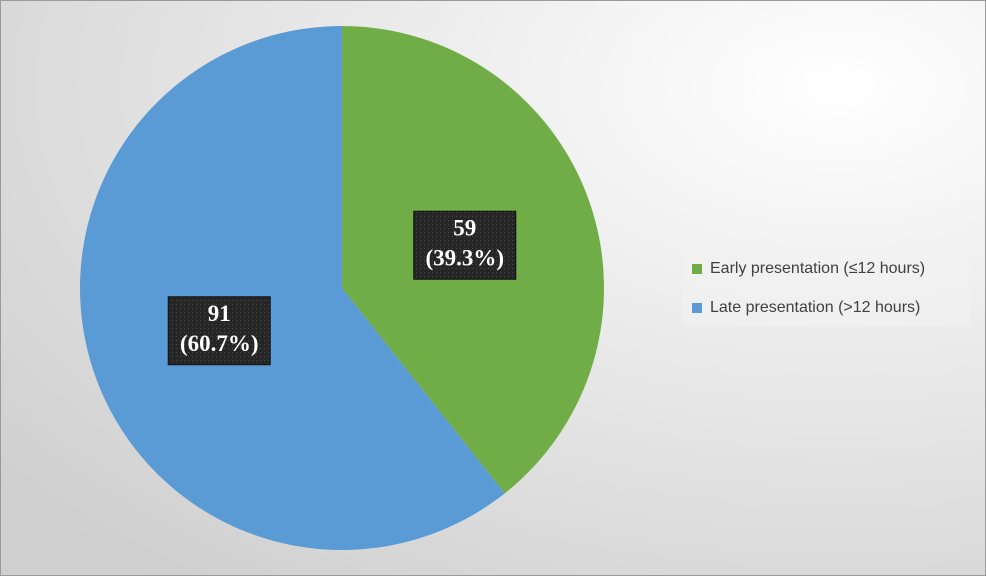 The height and width of the screenshot is (576, 986). Describe the element at coordinates (464, 228) in the screenshot. I see `data-label: 59` at that location.